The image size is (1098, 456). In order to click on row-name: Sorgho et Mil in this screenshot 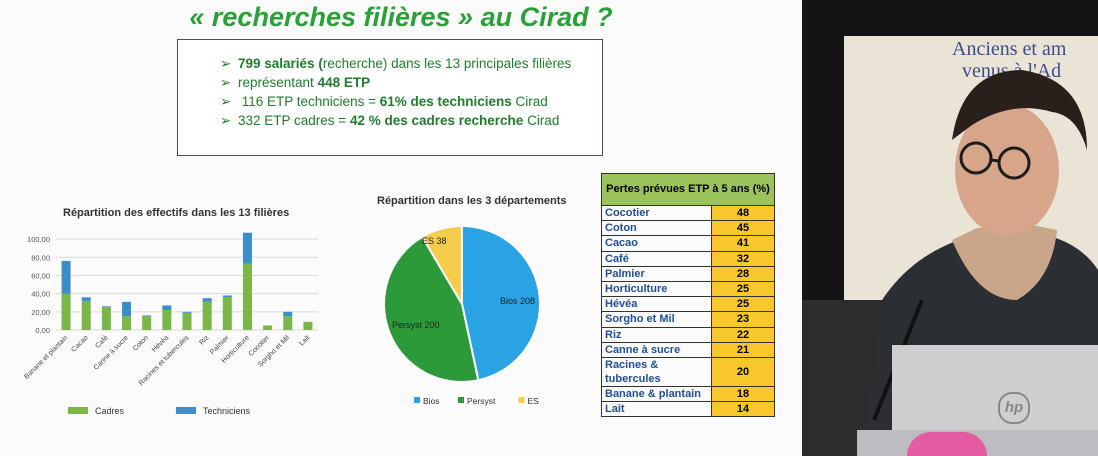, I will do `click(656, 319)`.